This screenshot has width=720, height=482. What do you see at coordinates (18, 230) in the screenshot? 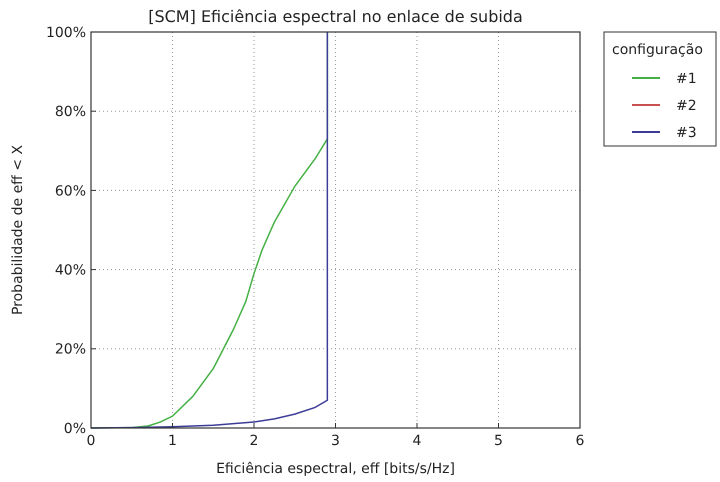
I see `y-axis-title: Probabilidade de eff < X` at bounding box center [18, 230].